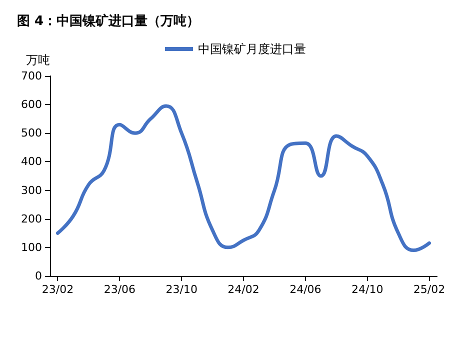 The image size is (471, 349). Describe the element at coordinates (31, 219) in the screenshot. I see `y-tick-label: 200` at that location.